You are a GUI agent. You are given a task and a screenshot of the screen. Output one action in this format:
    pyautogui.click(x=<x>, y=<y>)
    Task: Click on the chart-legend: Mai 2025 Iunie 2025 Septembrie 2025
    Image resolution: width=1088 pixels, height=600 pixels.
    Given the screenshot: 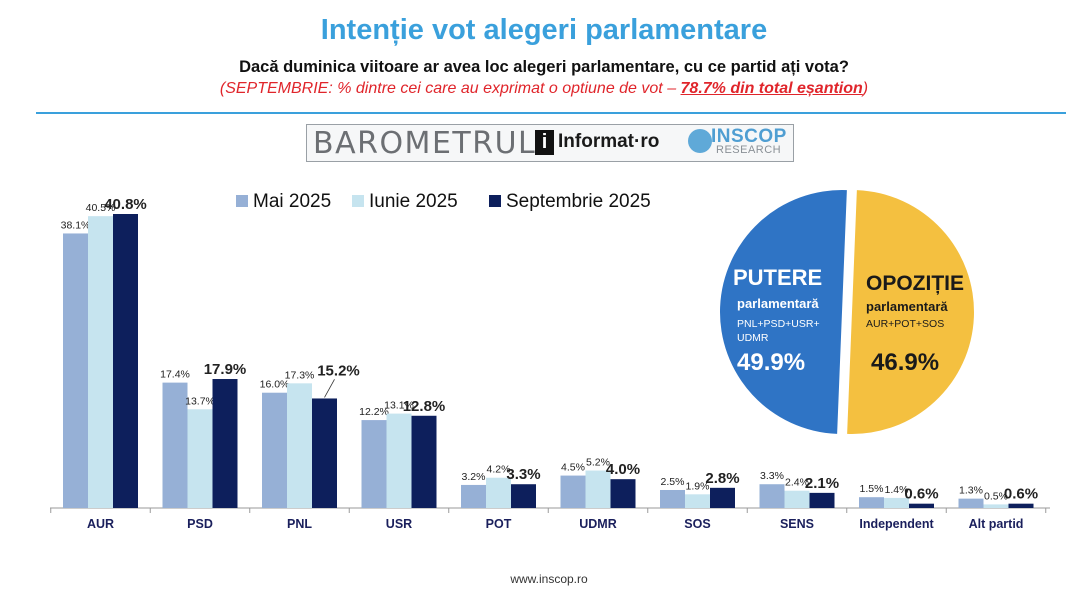 What is the action you would take?
    pyautogui.click(x=443, y=201)
    